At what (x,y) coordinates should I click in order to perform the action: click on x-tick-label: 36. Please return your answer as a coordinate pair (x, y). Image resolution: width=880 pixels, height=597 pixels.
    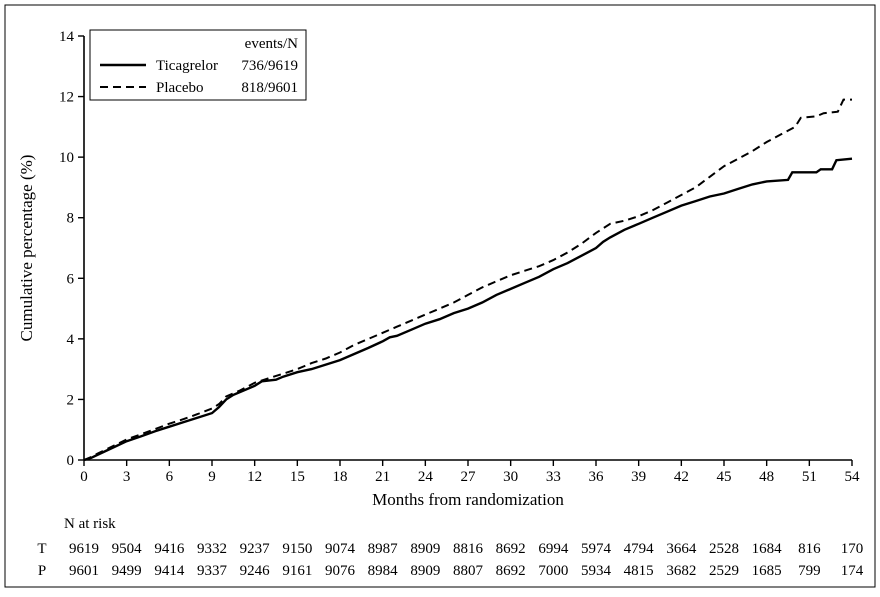
    Looking at the image, I should click on (597, 477).